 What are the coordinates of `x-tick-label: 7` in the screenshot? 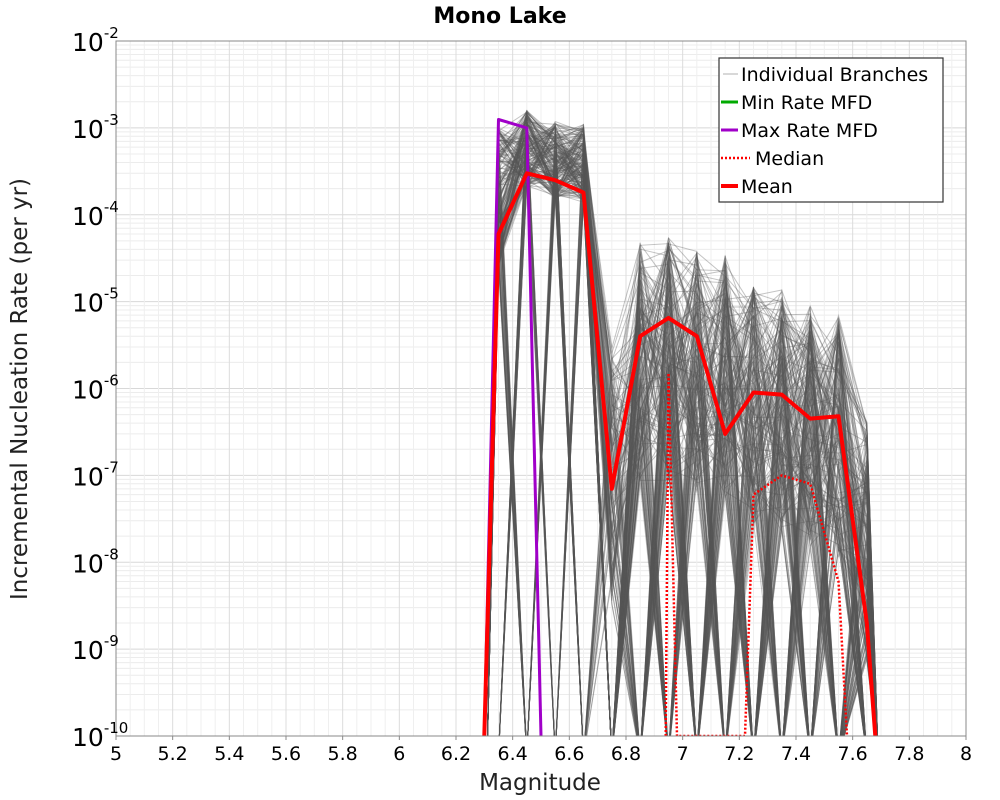 It's located at (683, 754).